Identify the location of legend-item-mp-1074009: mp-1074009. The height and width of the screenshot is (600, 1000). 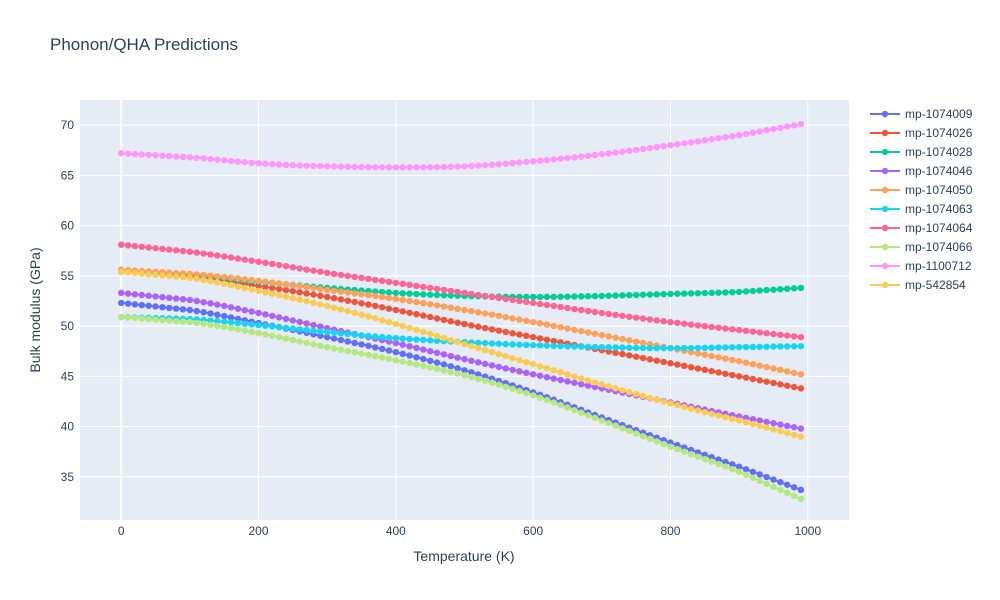
(921, 114).